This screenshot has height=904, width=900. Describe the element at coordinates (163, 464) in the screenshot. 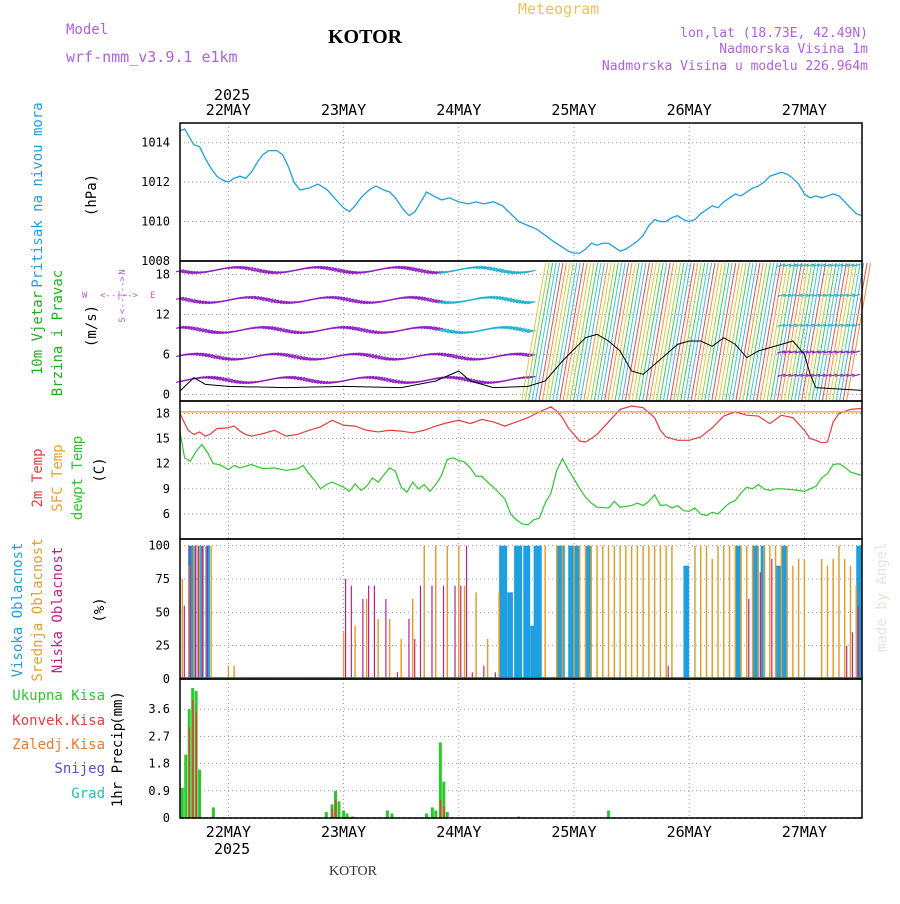

I see `temp-tick-label: 12` at that location.